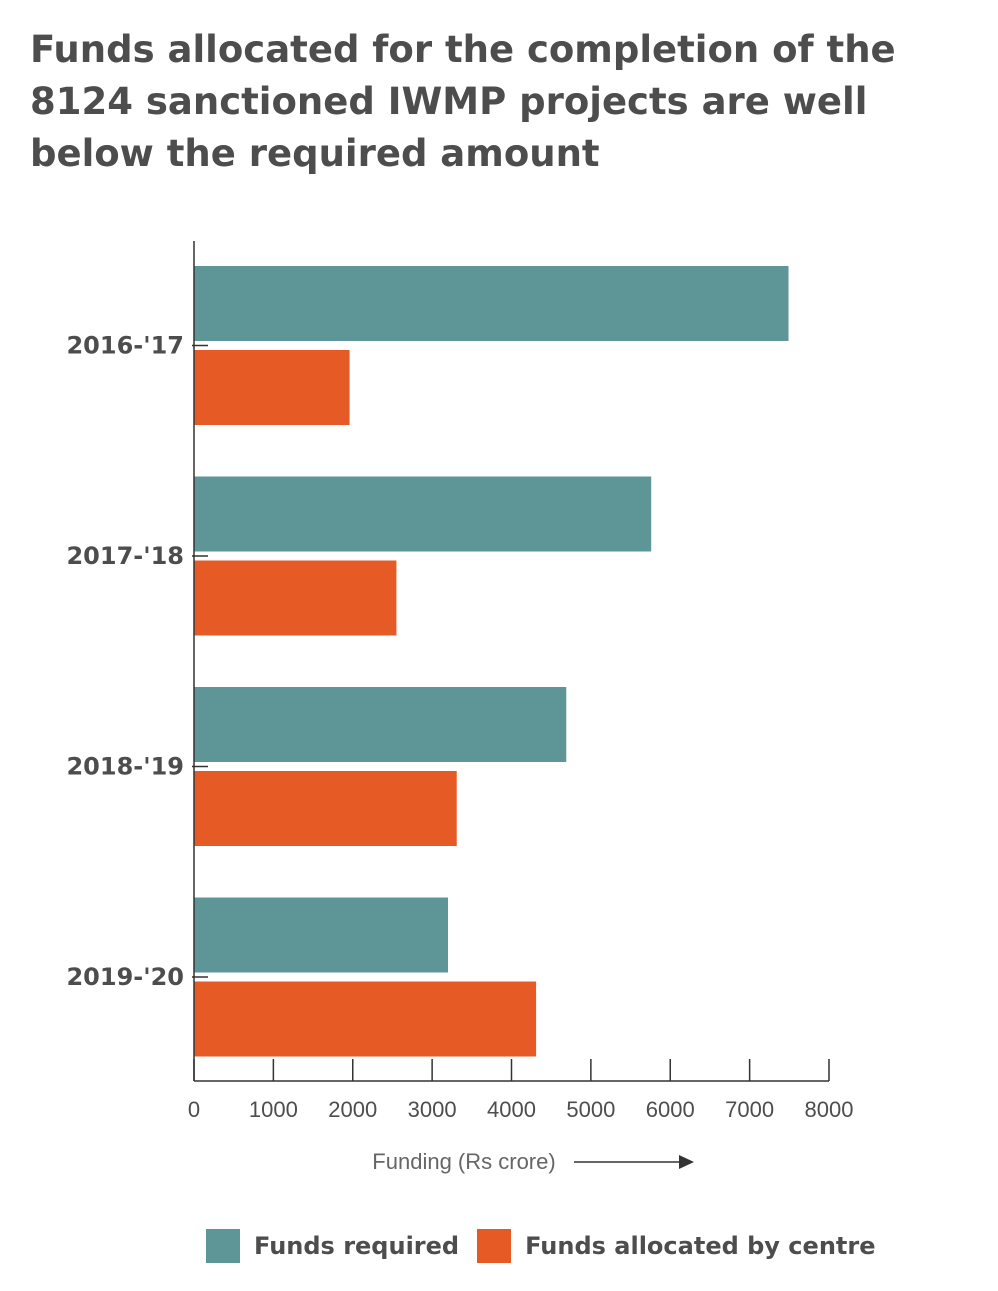  What do you see at coordinates (829, 1109) in the screenshot?
I see `x-tick-label: 8000` at bounding box center [829, 1109].